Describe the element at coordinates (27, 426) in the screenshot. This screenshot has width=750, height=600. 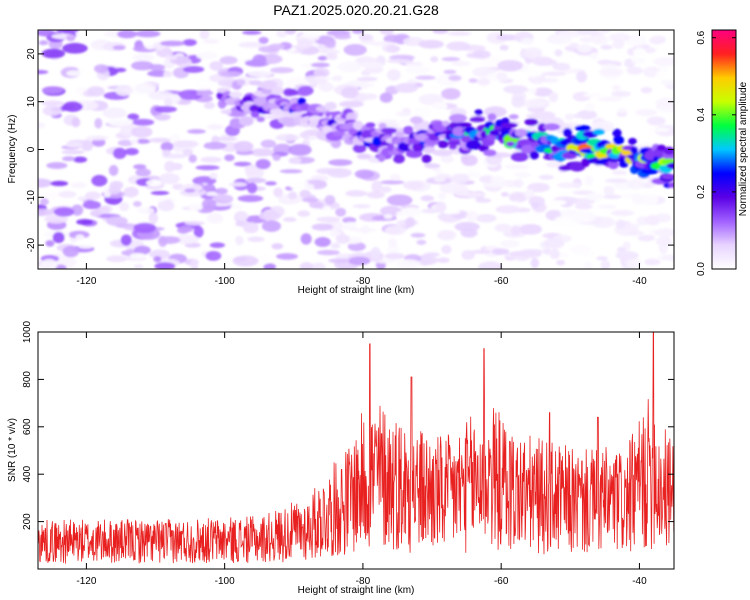
I see `y-tick-label: 600` at that location.